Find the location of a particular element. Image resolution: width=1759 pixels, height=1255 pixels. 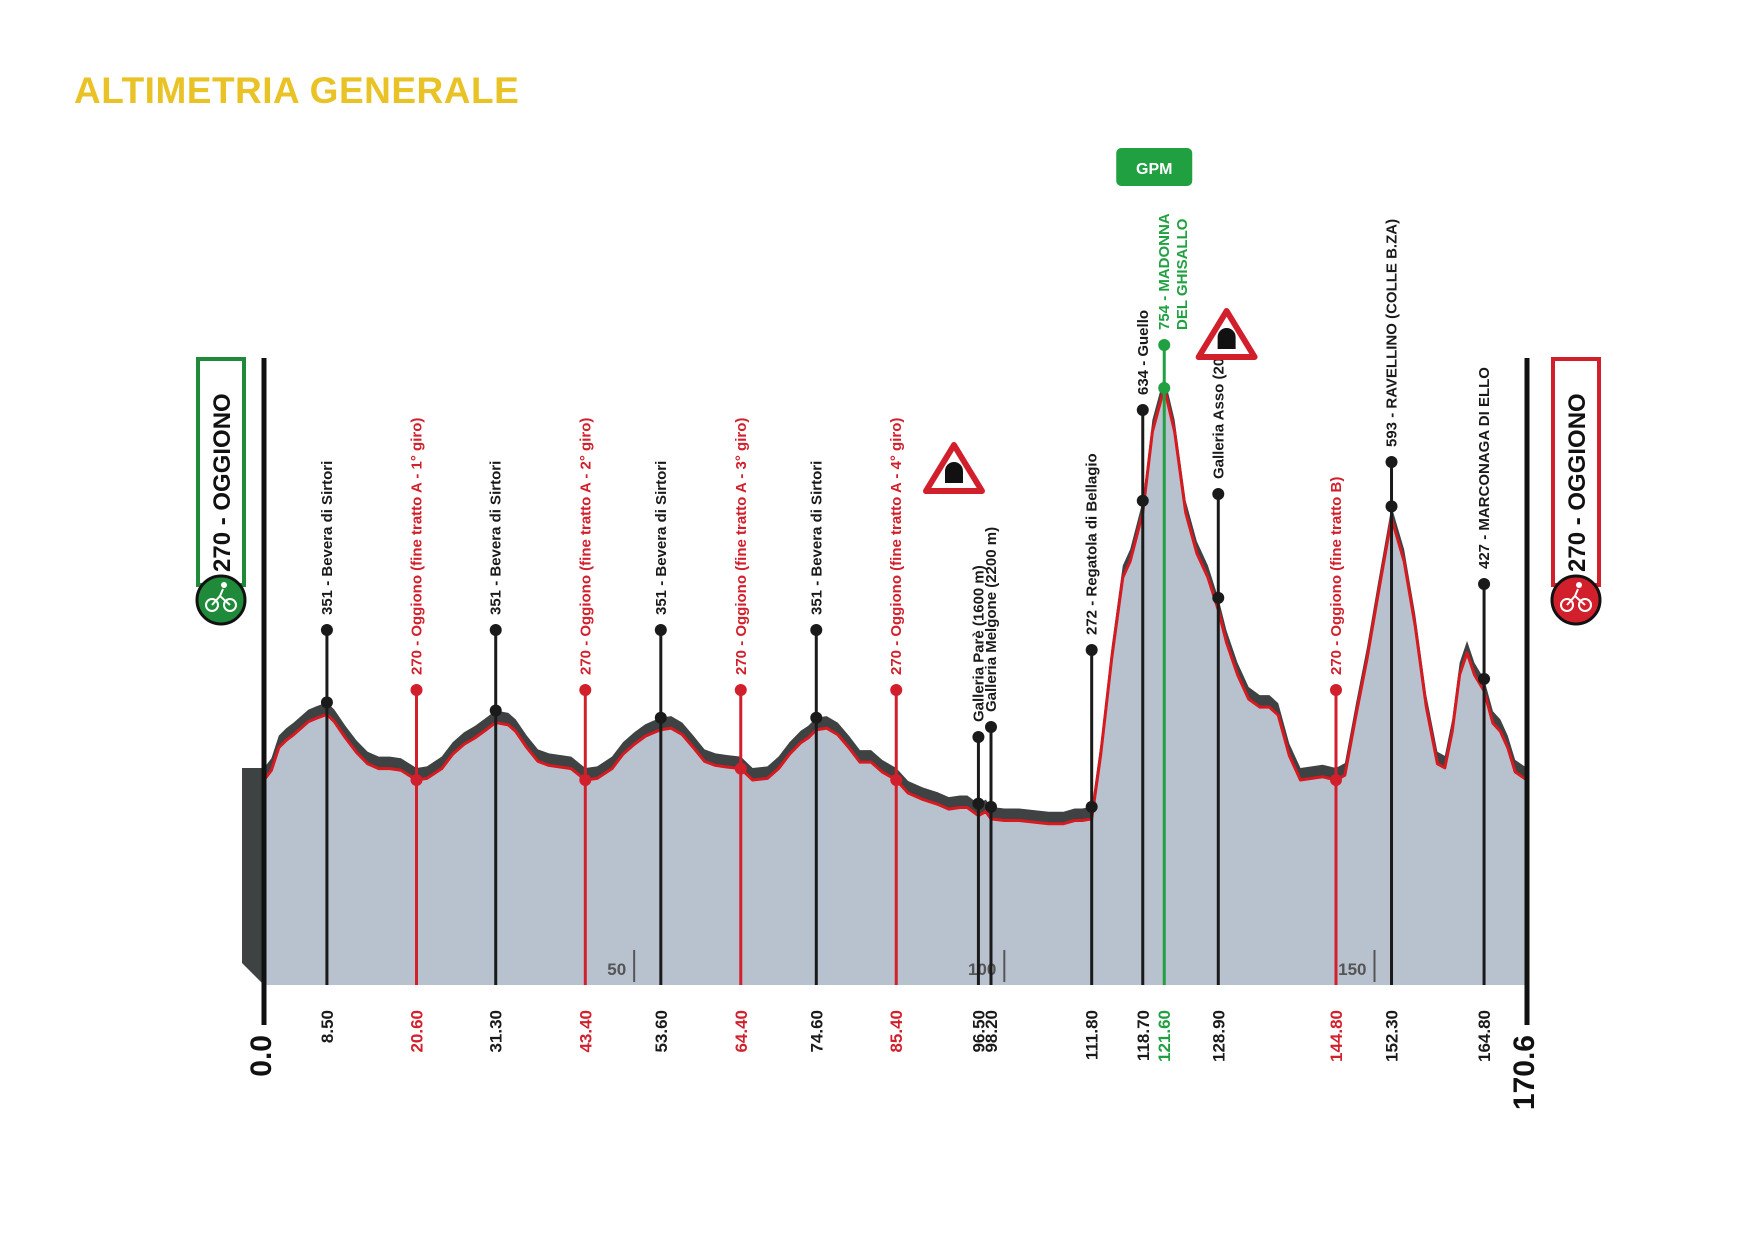

gpm-badge is located at coordinates (1154, 167).